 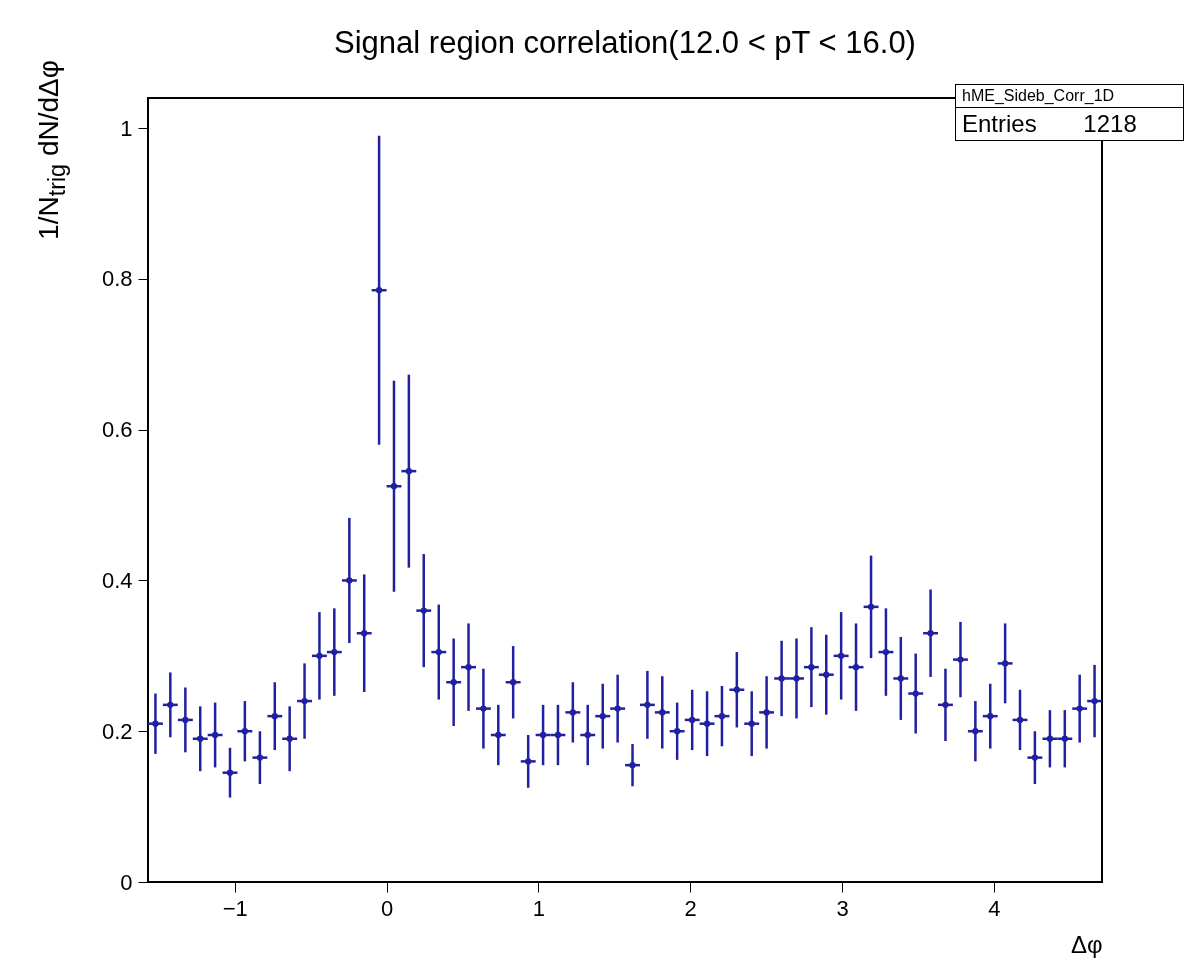 What do you see at coordinates (690, 908) in the screenshot?
I see `x-tick-label: 2` at bounding box center [690, 908].